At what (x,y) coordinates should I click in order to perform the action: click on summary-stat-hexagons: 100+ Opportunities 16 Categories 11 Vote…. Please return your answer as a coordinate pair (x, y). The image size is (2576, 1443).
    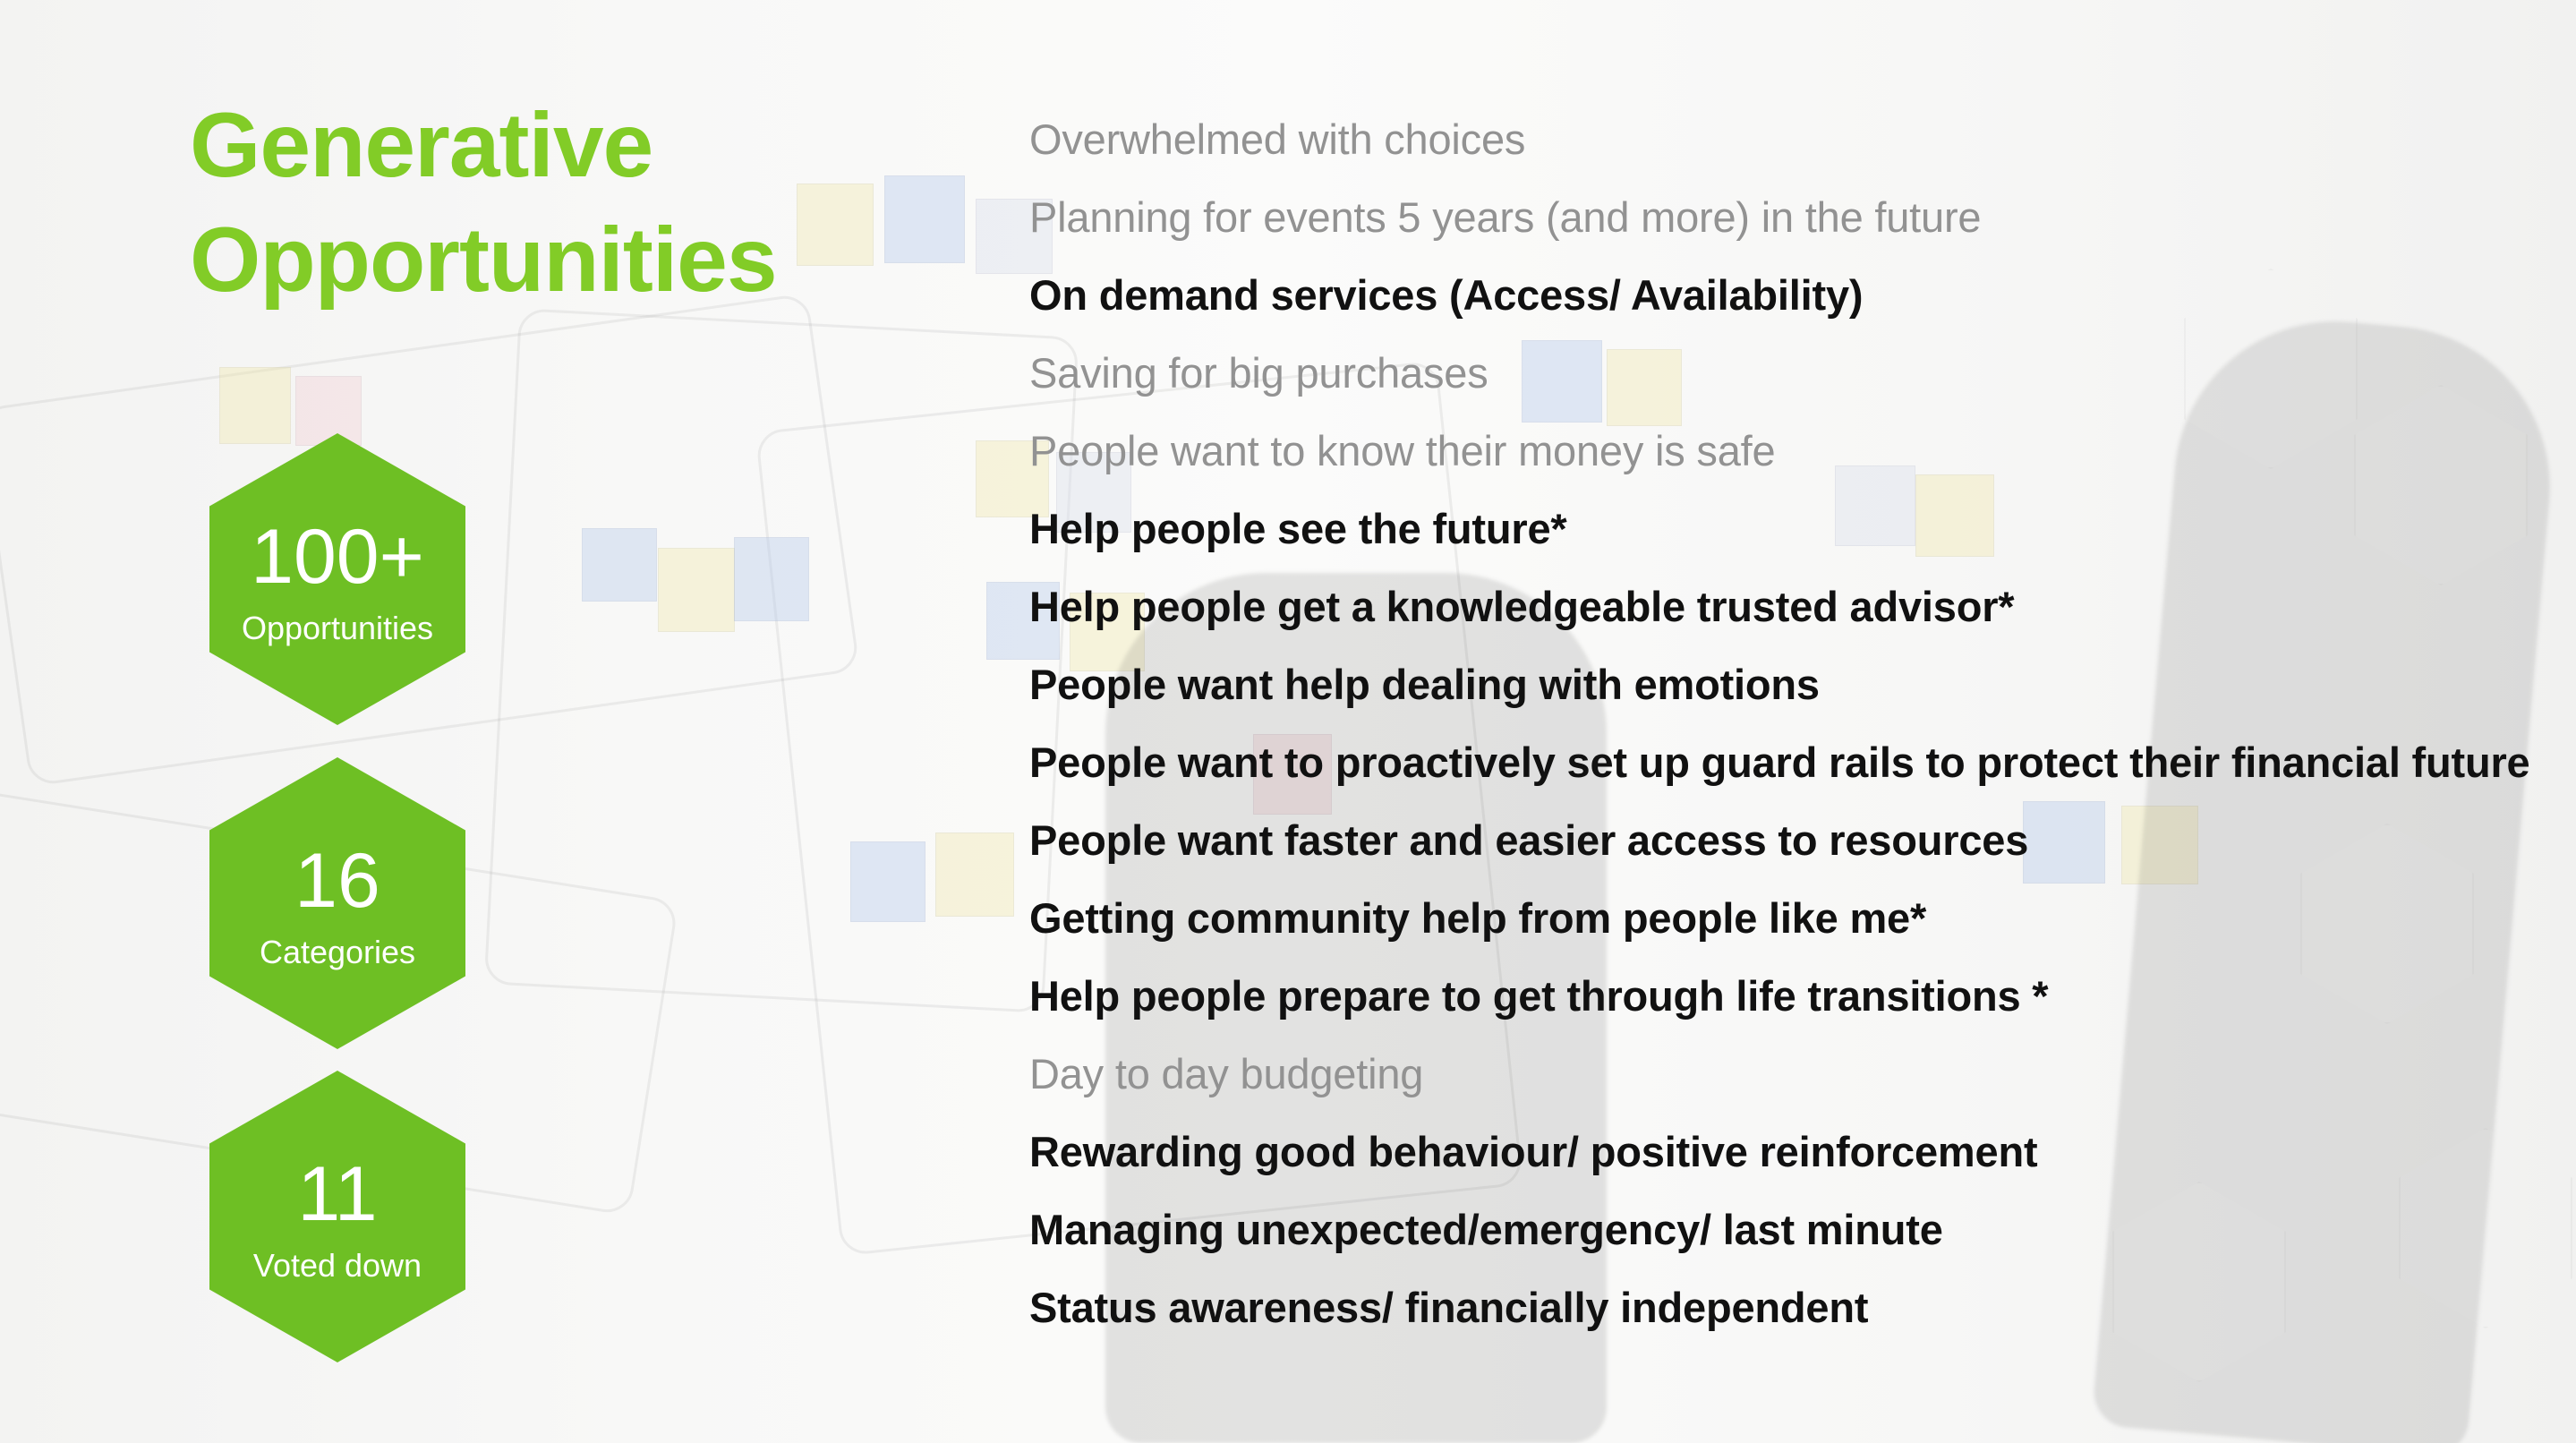
    Looking at the image, I should click on (337, 903).